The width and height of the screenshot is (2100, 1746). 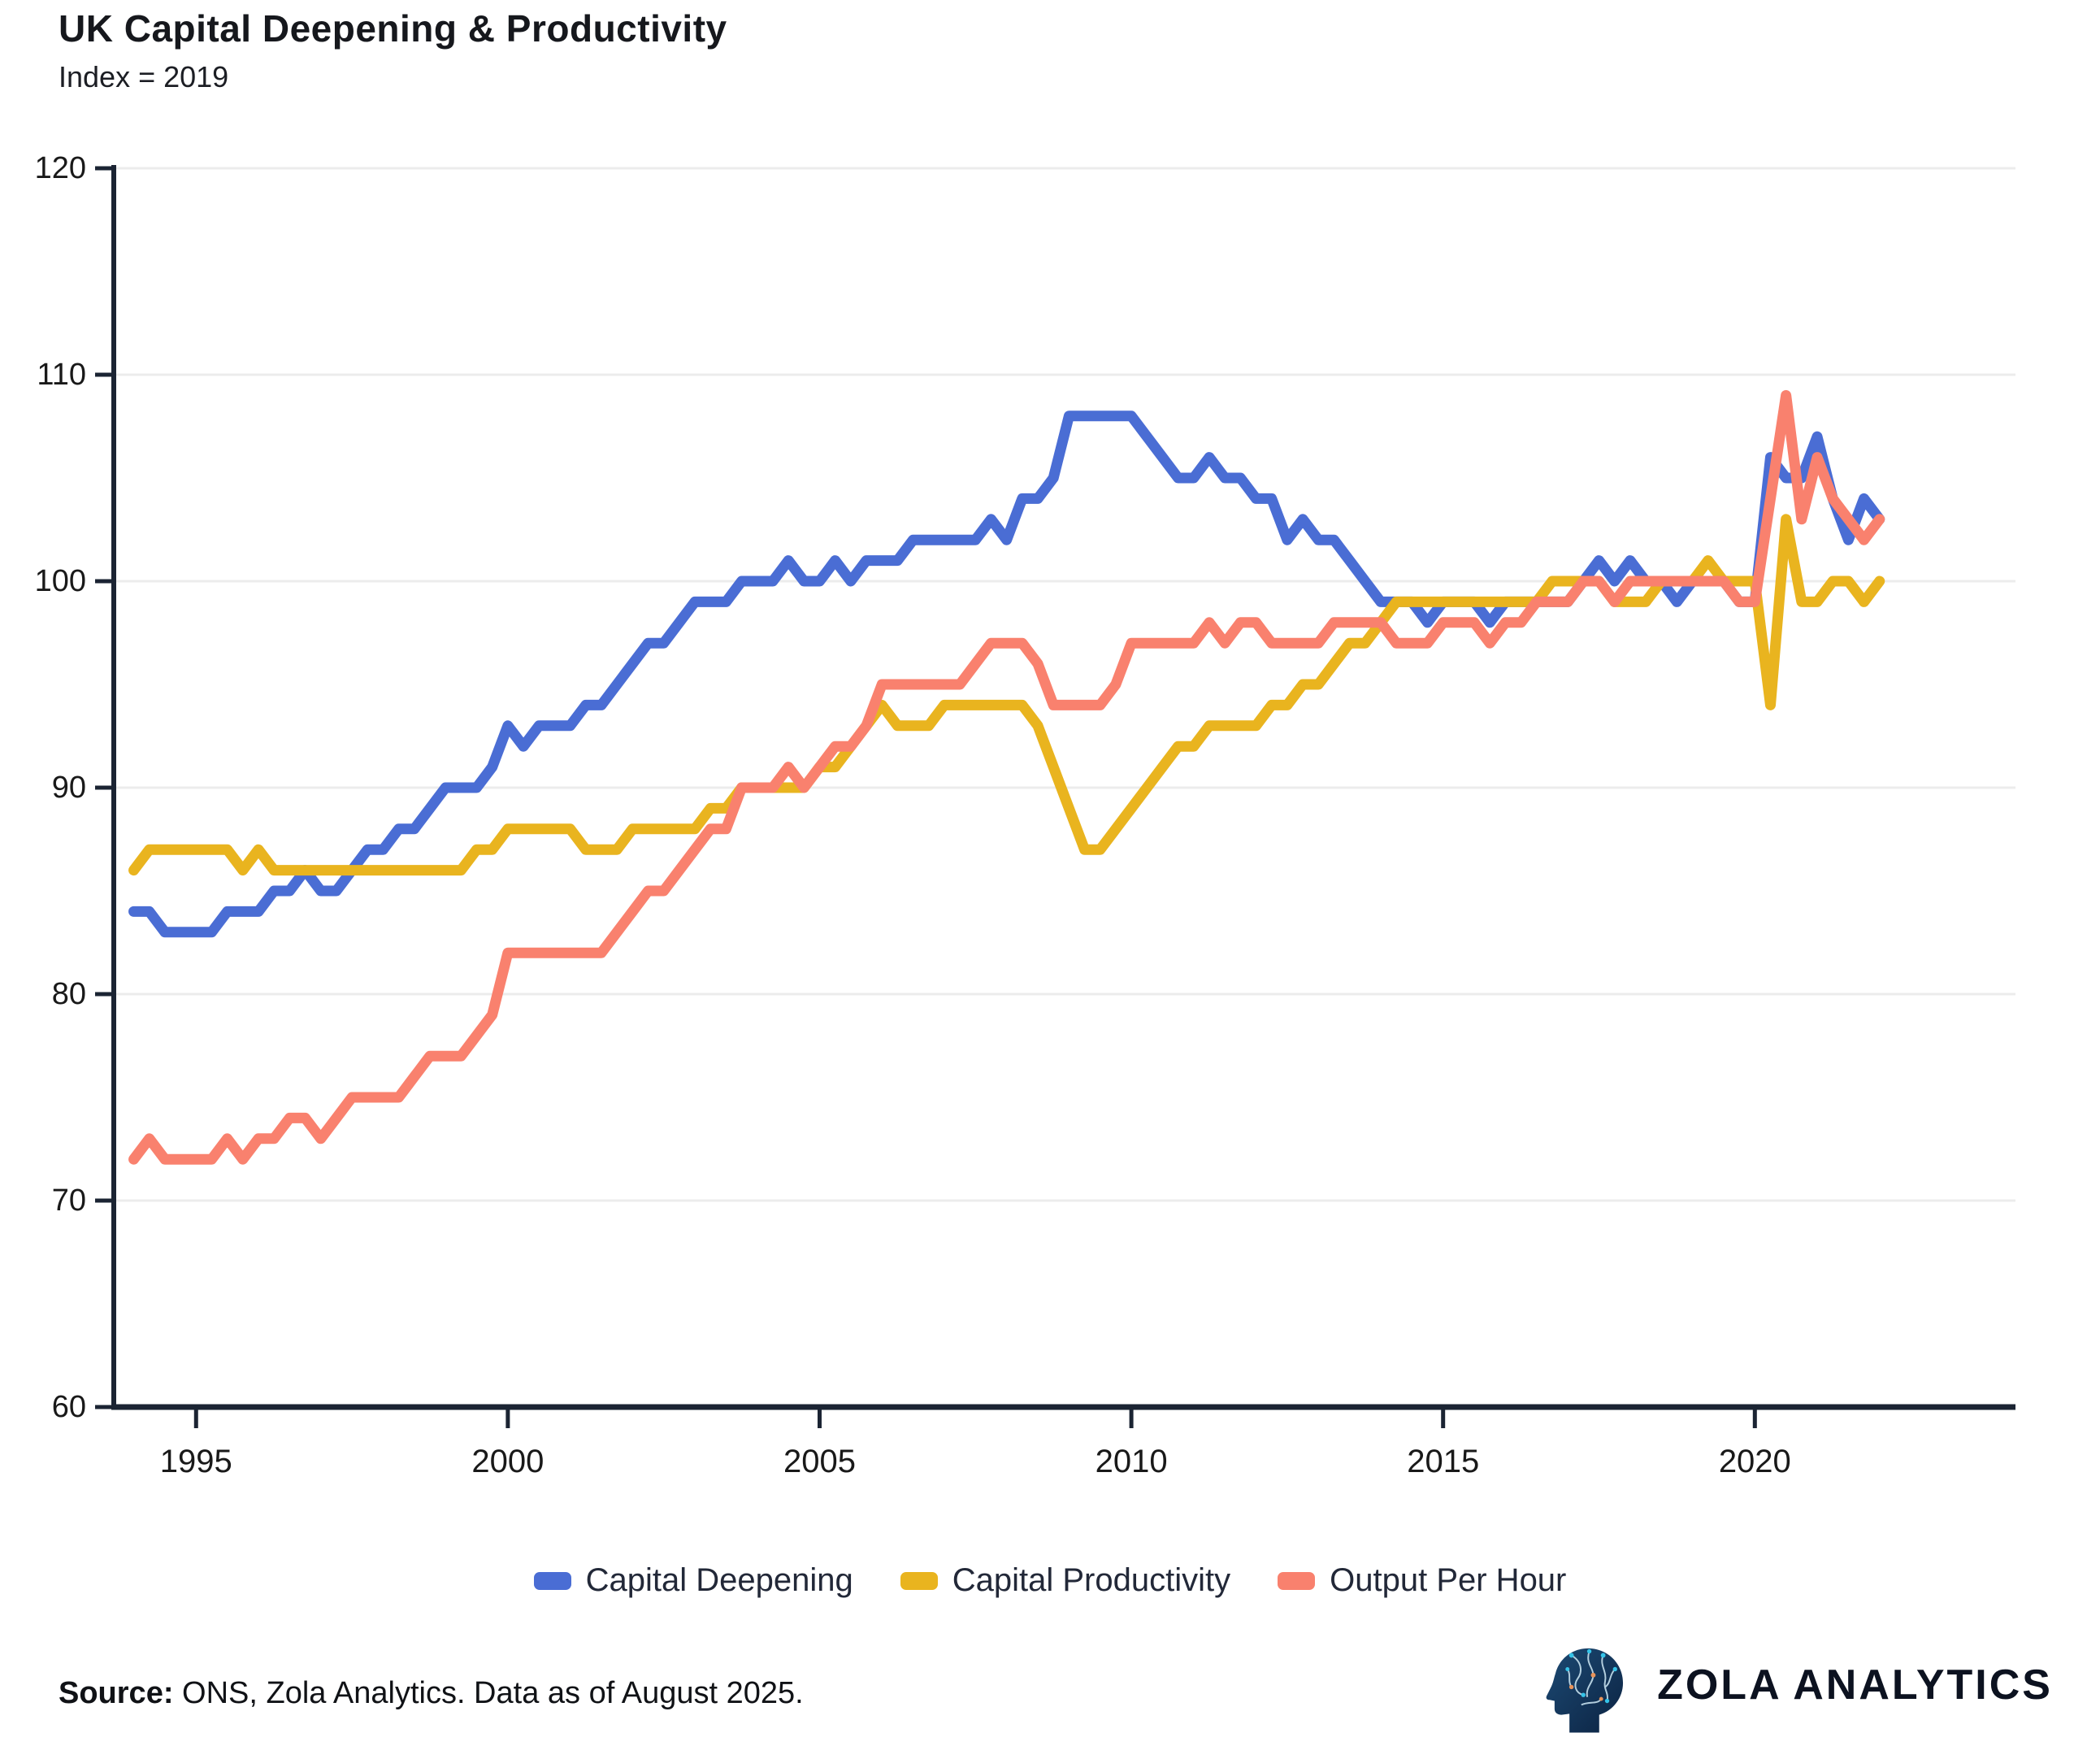 What do you see at coordinates (69, 1407) in the screenshot?
I see `y-tick-label: 60` at bounding box center [69, 1407].